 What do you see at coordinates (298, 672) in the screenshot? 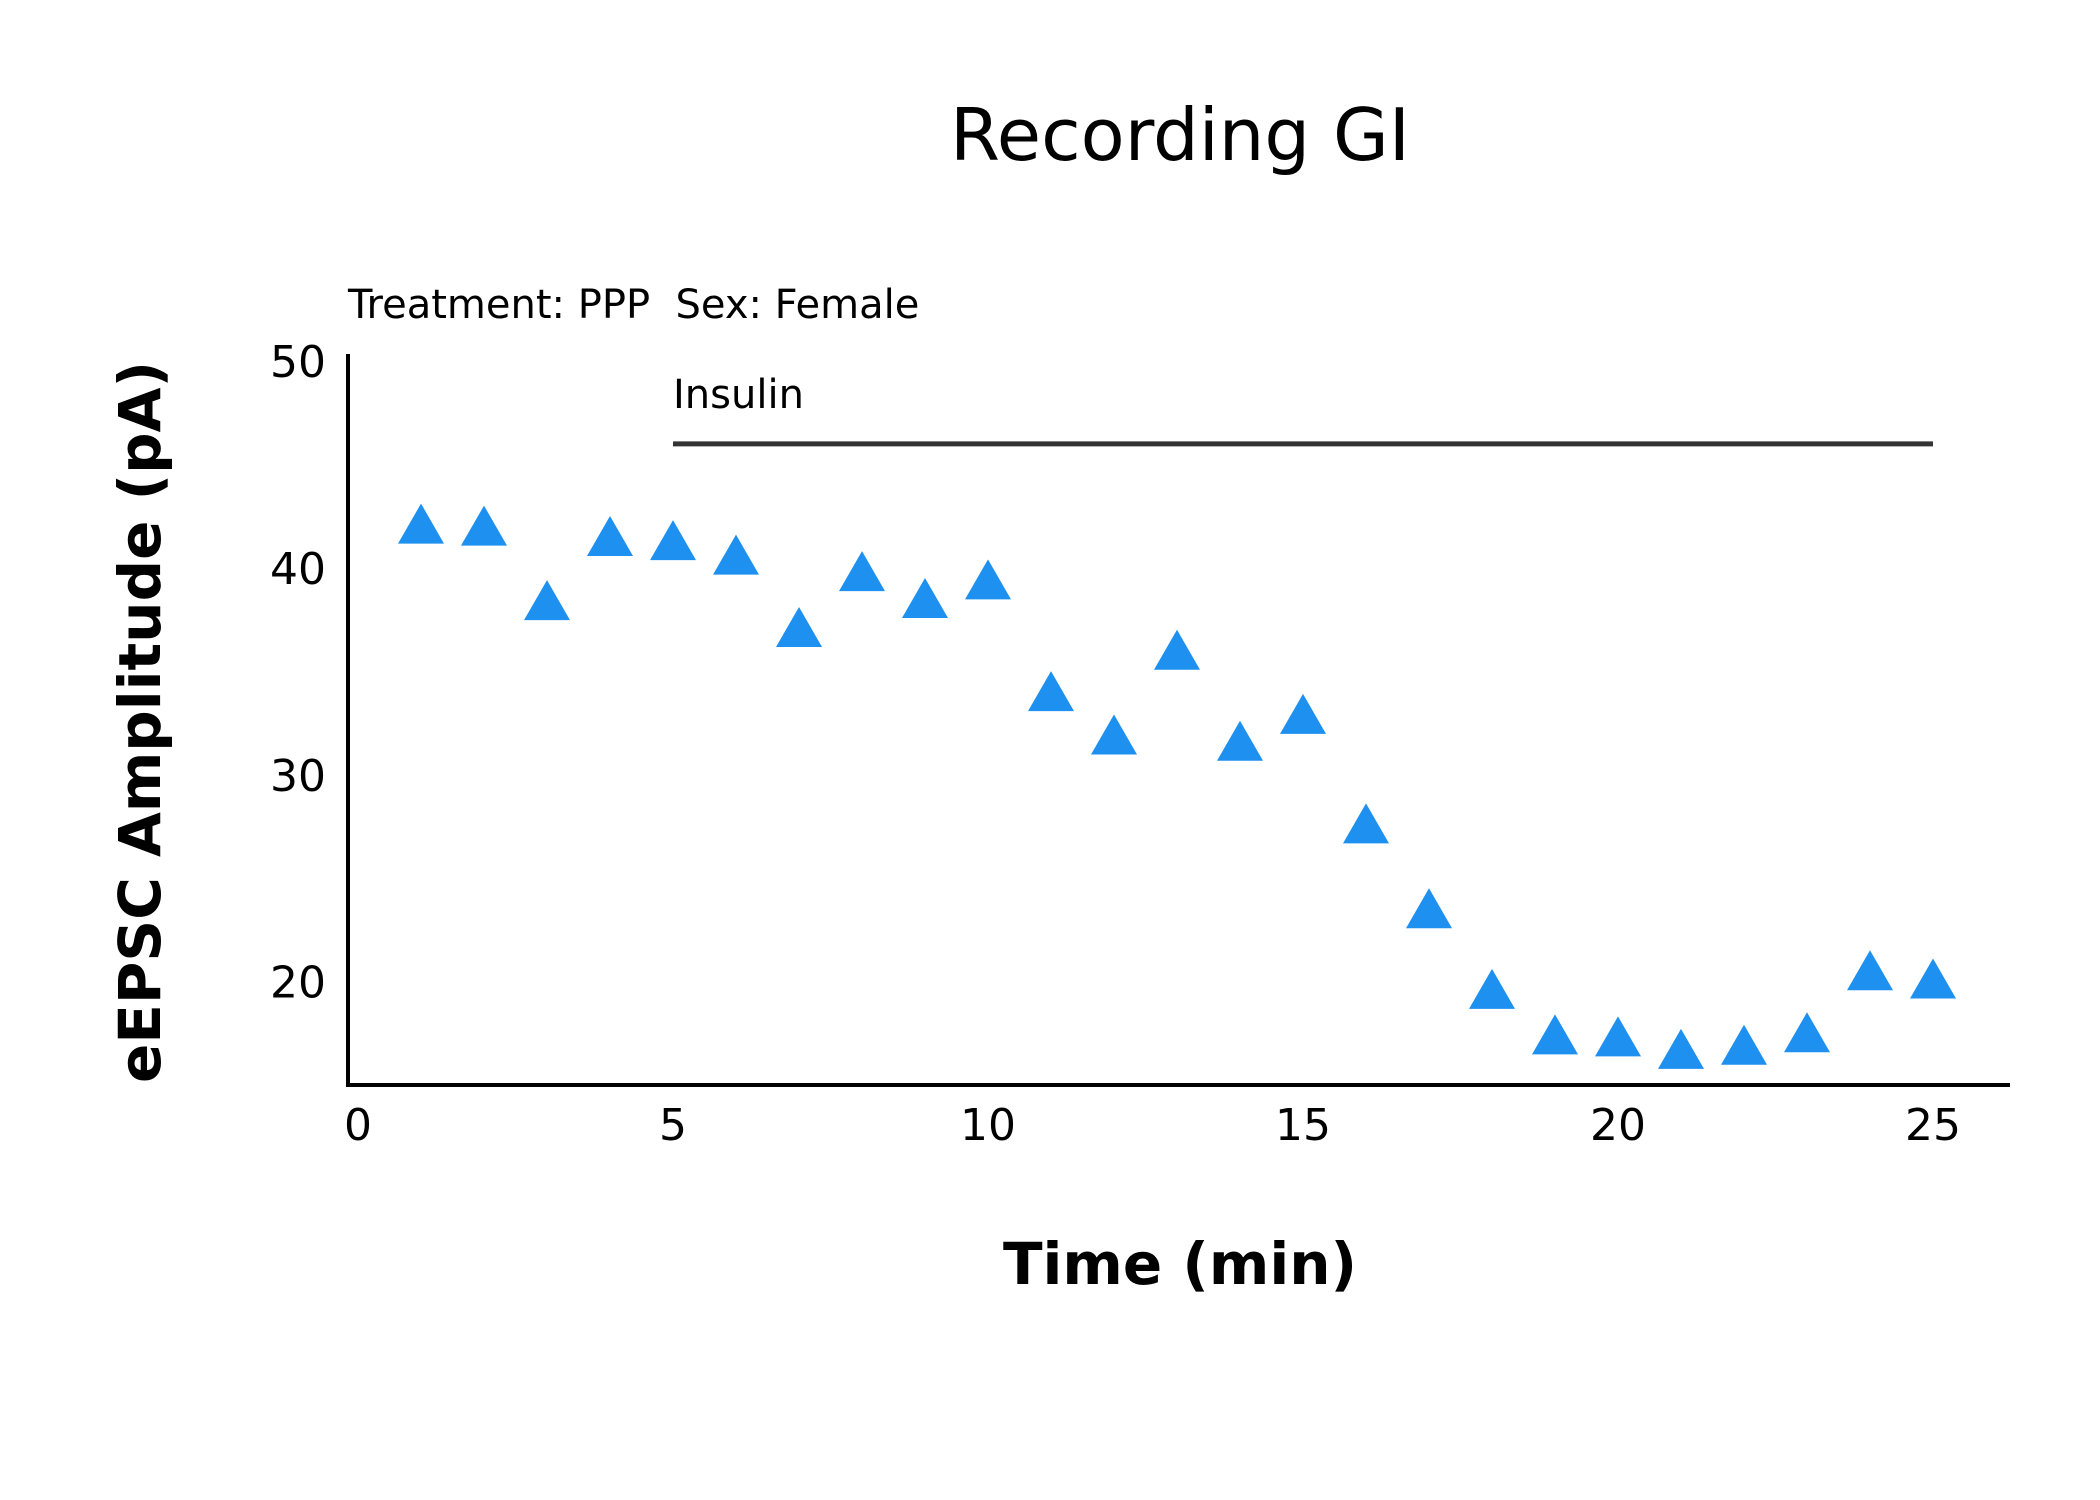
I see `y-tick-labels: 20 30 40 50` at bounding box center [298, 672].